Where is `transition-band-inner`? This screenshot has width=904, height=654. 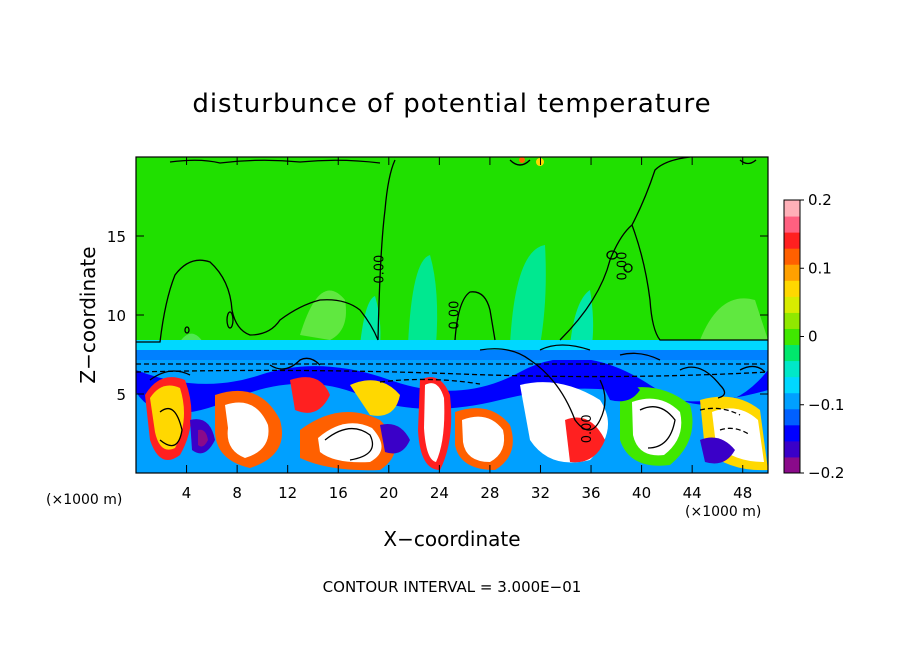
transition-band-inner is located at coordinates (452, 356).